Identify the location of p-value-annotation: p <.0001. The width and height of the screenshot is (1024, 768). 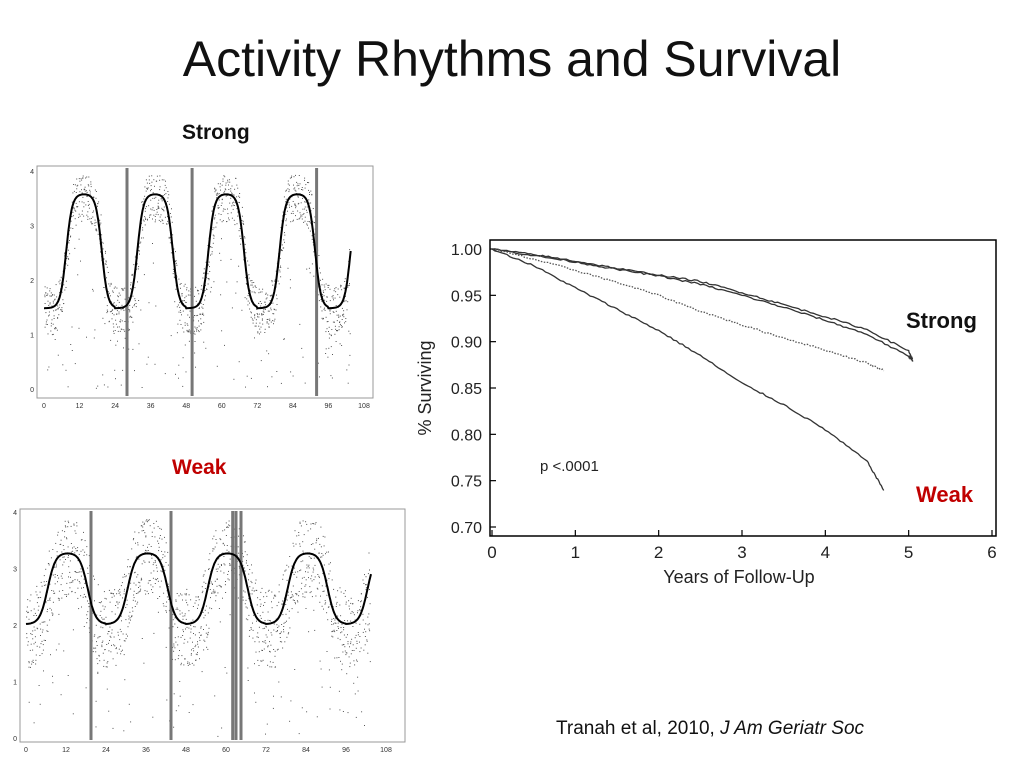
(569, 466).